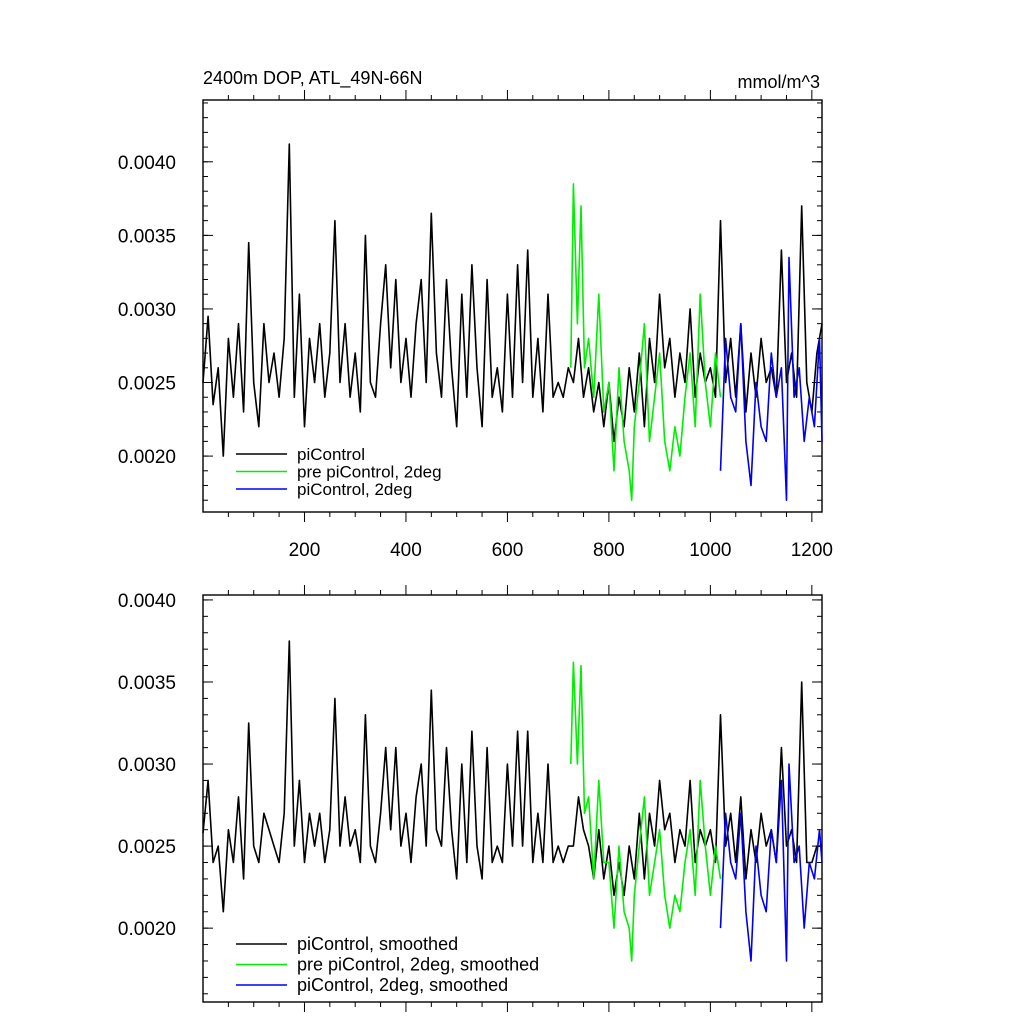 This screenshot has width=1024, height=1024. What do you see at coordinates (609, 550) in the screenshot?
I see `x-tick-label: 800` at bounding box center [609, 550].